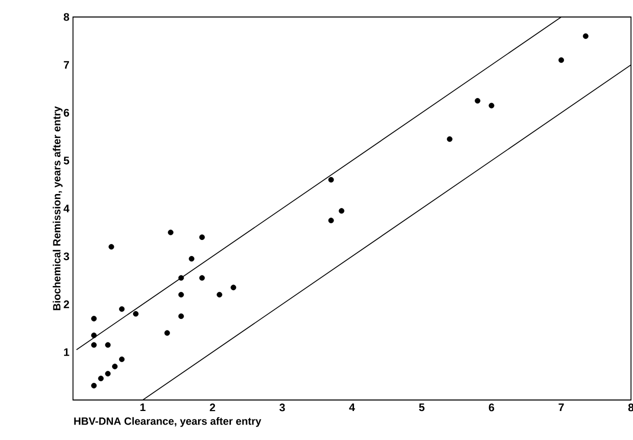 Image resolution: width=633 pixels, height=440 pixels. Describe the element at coordinates (421, 408) in the screenshot. I see `x-tick-label: 5` at that location.